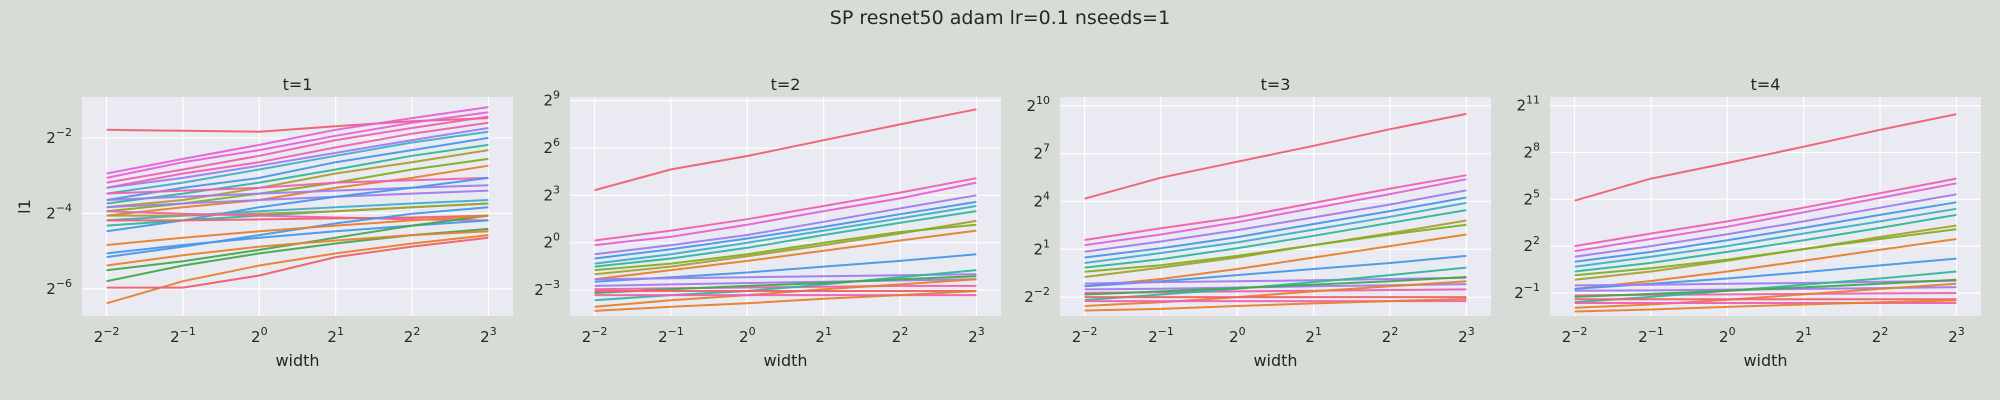 This screenshot has width=2000, height=400. What do you see at coordinates (1531, 244) in the screenshot?
I see `y-tick-label: 22` at bounding box center [1531, 244].